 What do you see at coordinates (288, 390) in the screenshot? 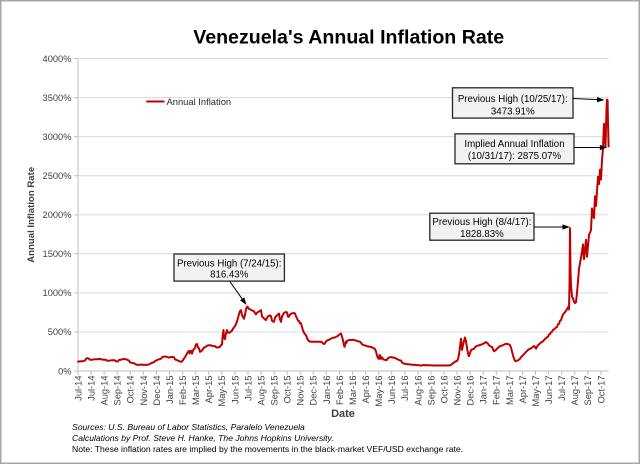
I see `svg-text: Oct-15` at bounding box center [288, 390].